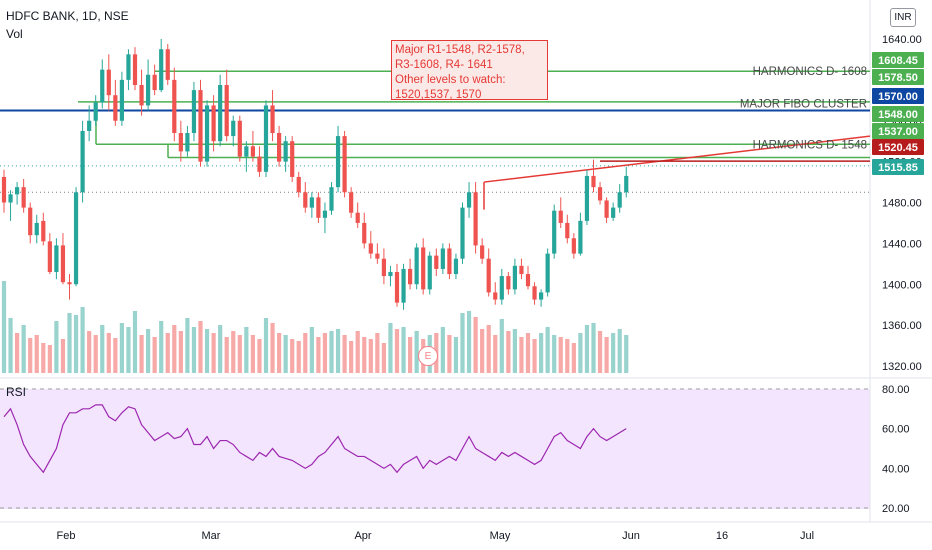 Image resolution: width=932 pixels, height=550 pixels. Describe the element at coordinates (896, 469) in the screenshot. I see `rsi-tick-label: 40.00` at that location.